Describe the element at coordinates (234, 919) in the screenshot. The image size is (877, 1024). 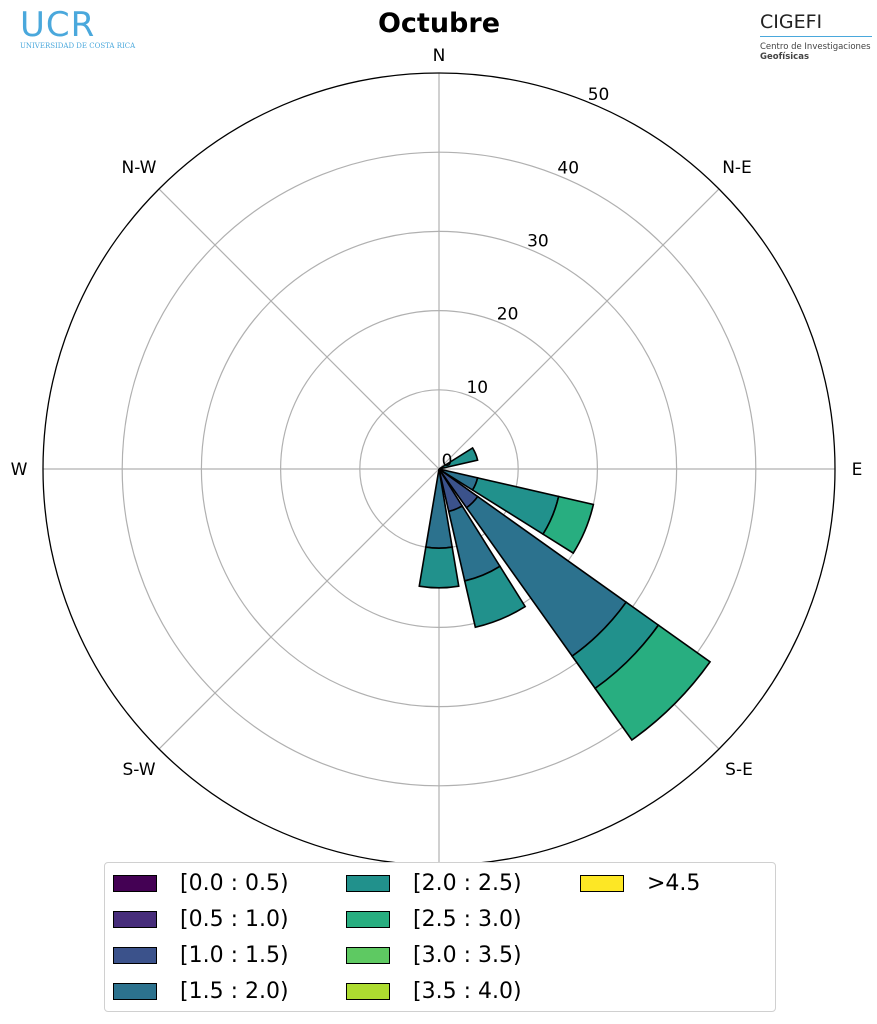
I see `legend-label: [0.5 : 1.0)` at that location.